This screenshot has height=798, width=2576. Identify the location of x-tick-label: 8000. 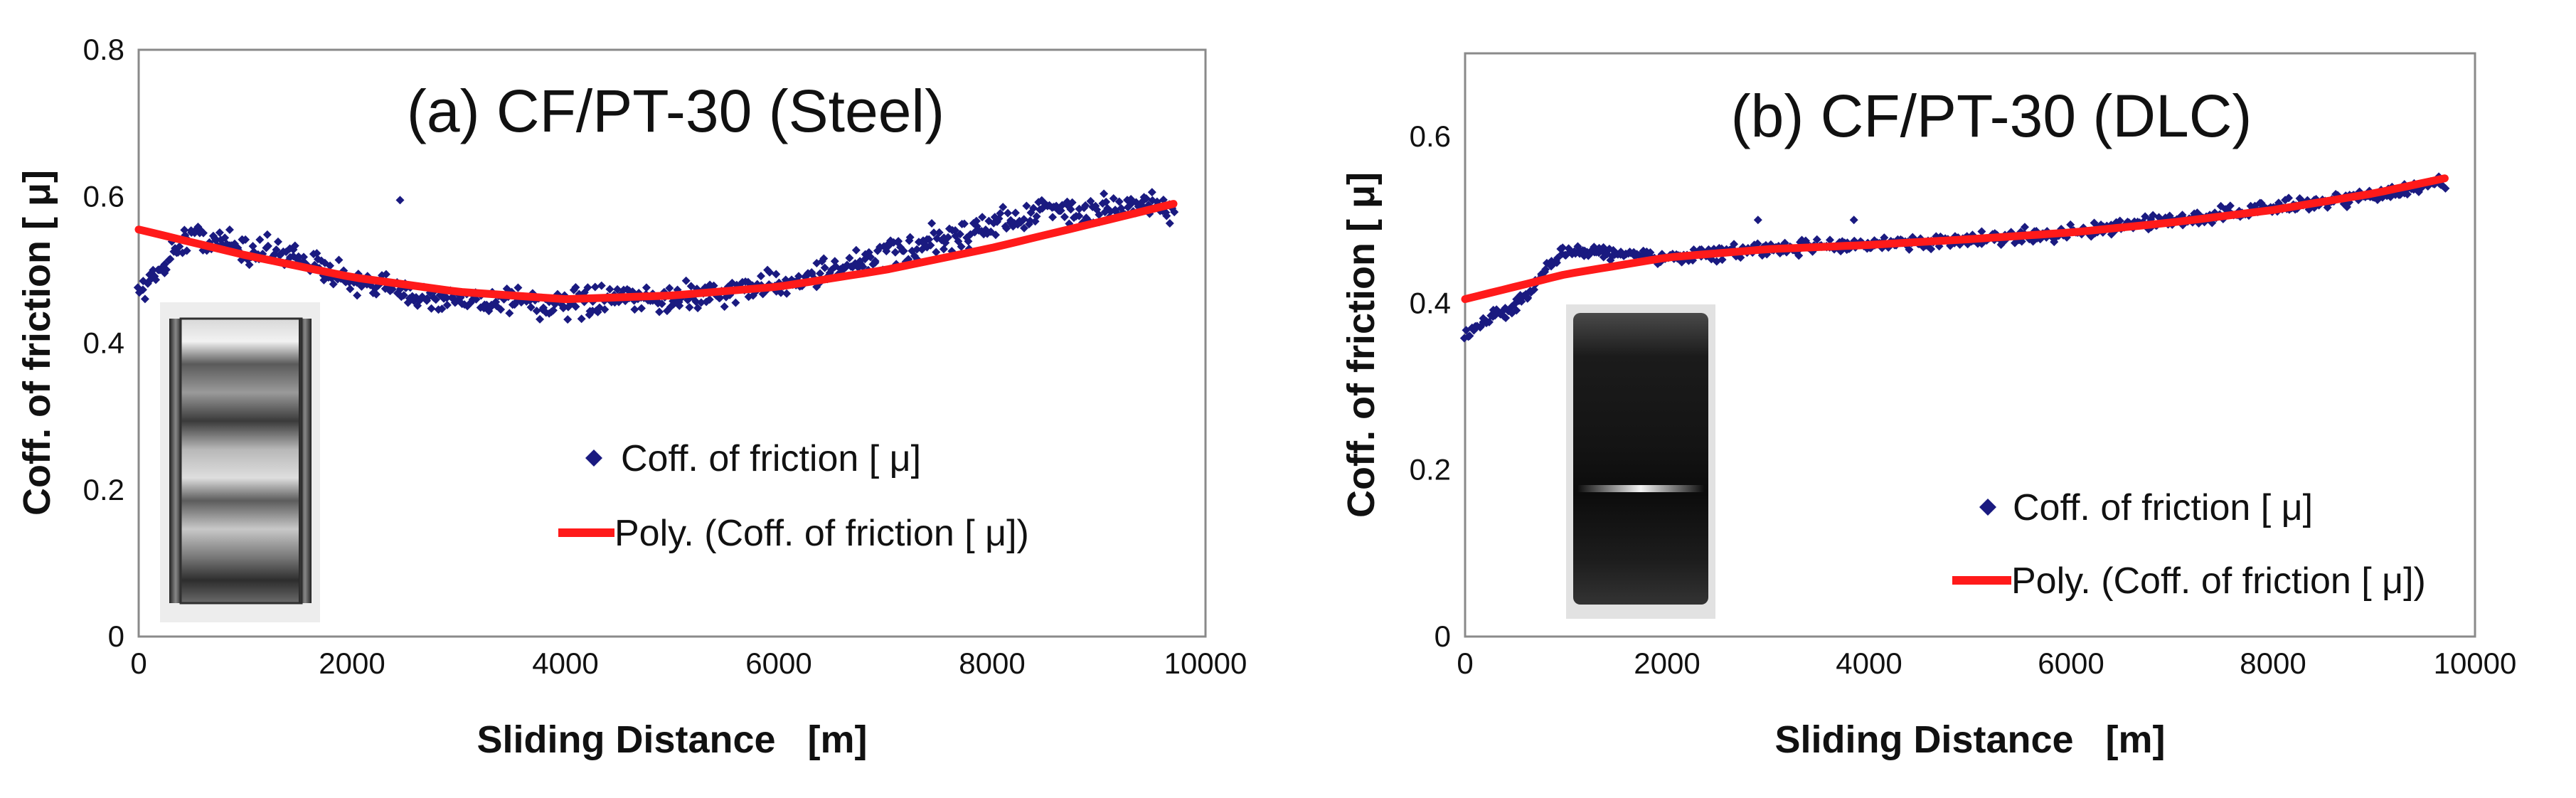
(2273, 663).